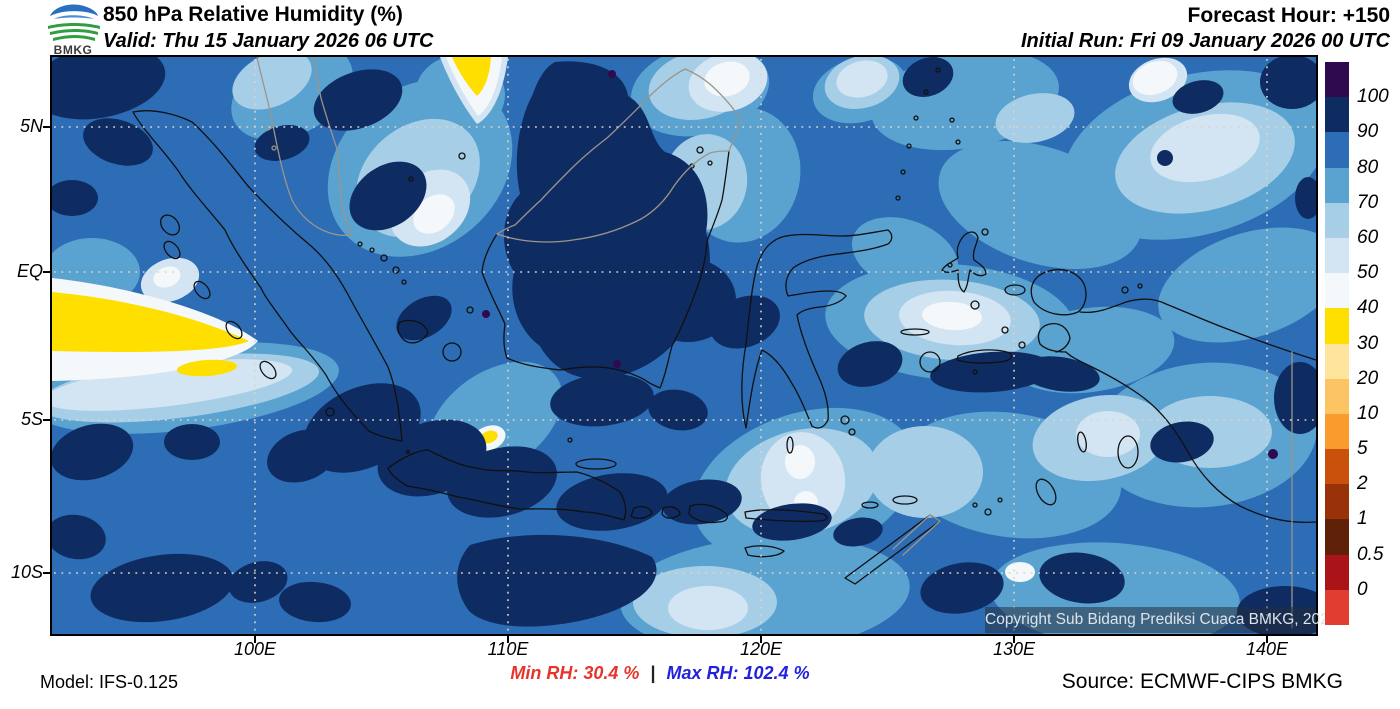 This screenshot has width=1400, height=709. I want to click on rh-legend: 100 90 80 70 60 50 40 30 20 10 5 2 1 0.5 0, so click(1362, 345).